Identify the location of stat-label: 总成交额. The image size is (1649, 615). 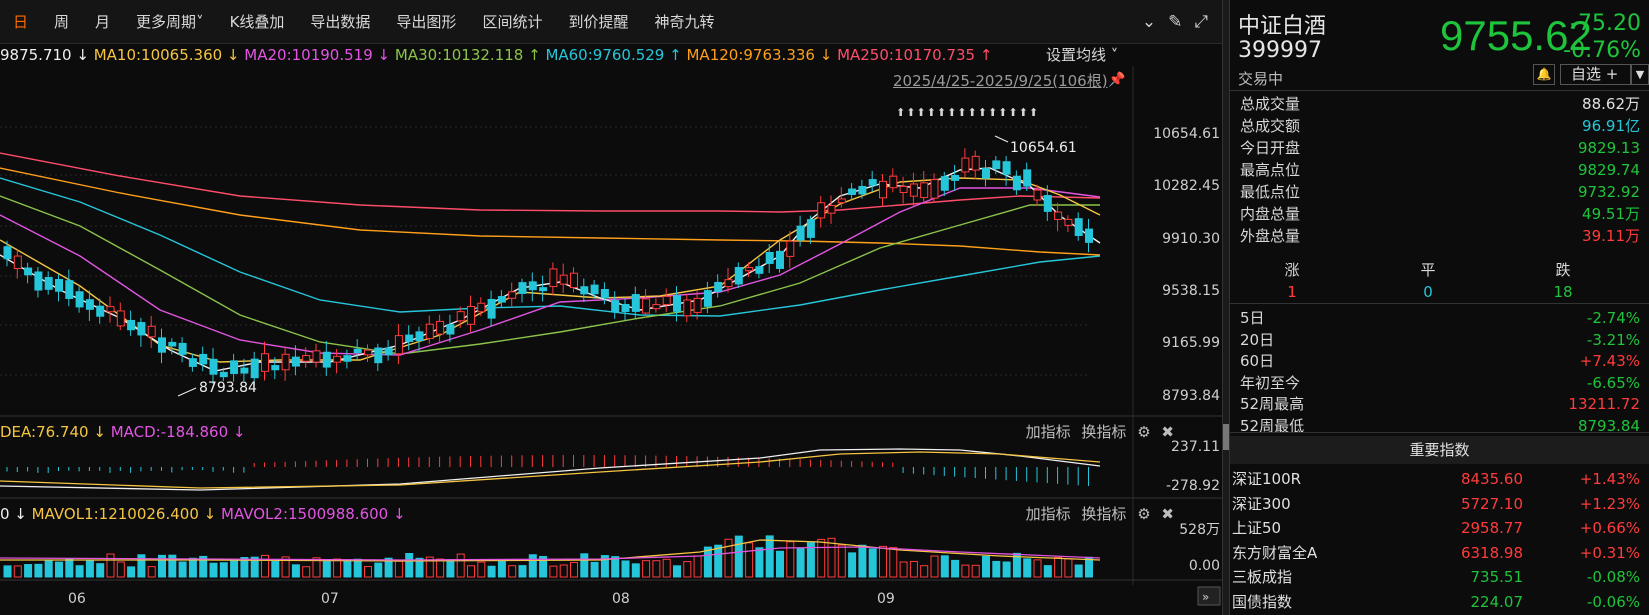
(1270, 126).